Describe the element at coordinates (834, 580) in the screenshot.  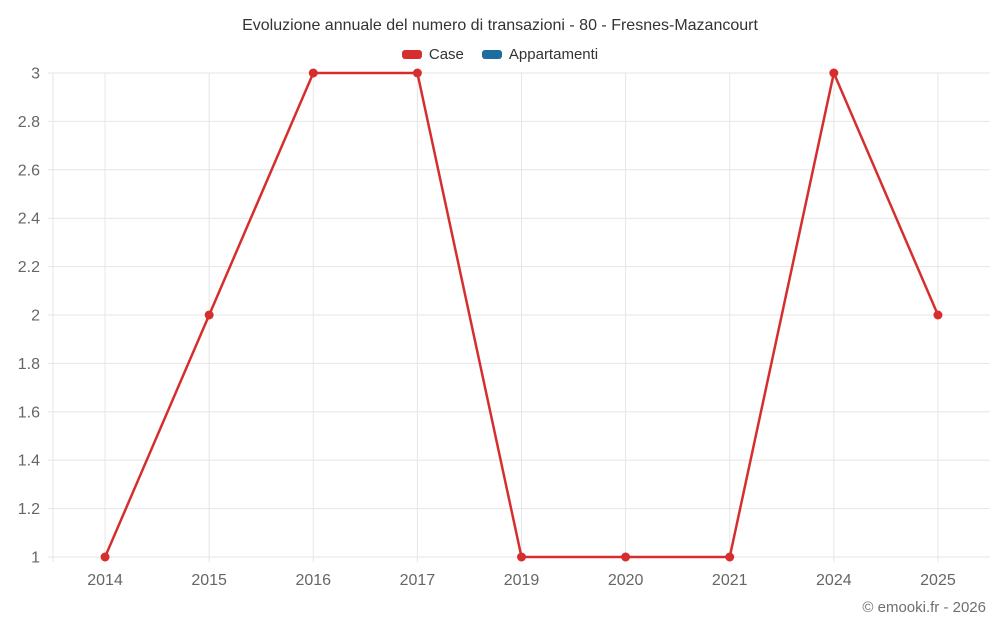
I see `x-tick-label: 2024` at that location.